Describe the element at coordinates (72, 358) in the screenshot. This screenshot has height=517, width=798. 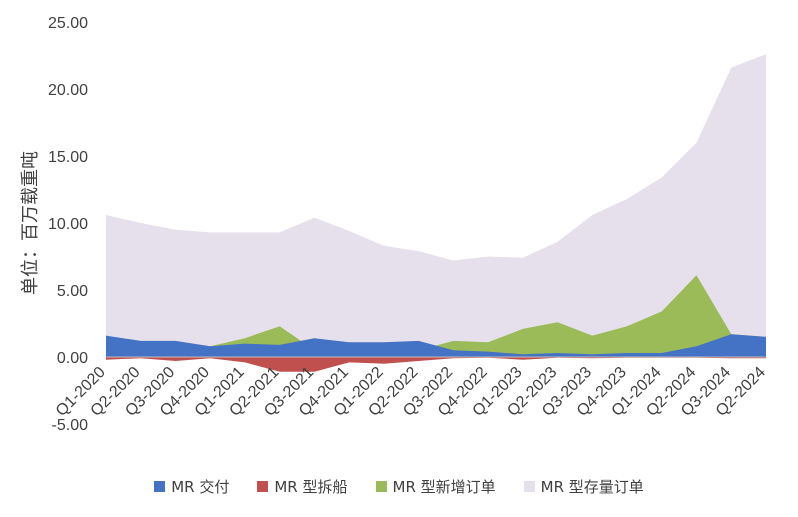
I see `y-tick-label: 0.00` at that location.